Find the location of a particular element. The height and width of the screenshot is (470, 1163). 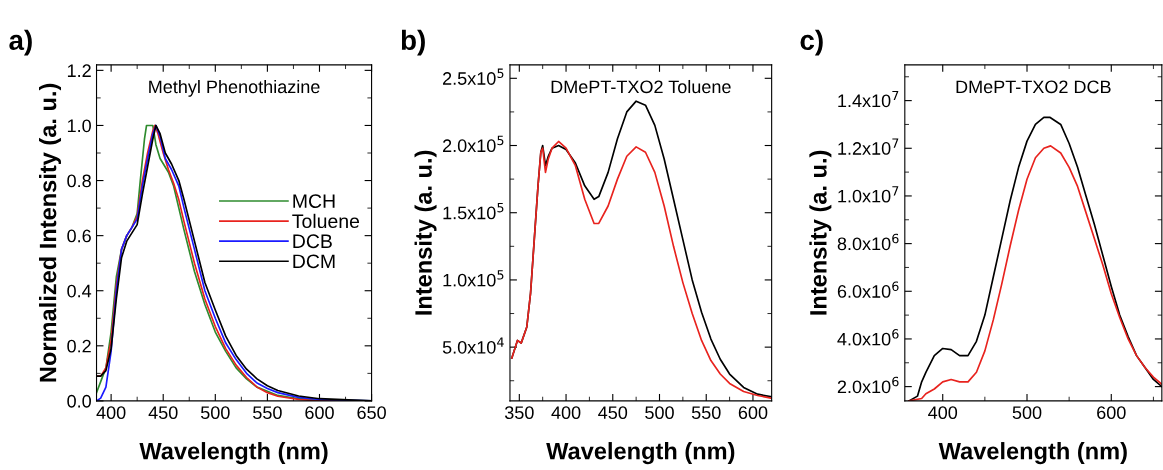

y-tick-label: 0.6 is located at coordinates (79, 236).